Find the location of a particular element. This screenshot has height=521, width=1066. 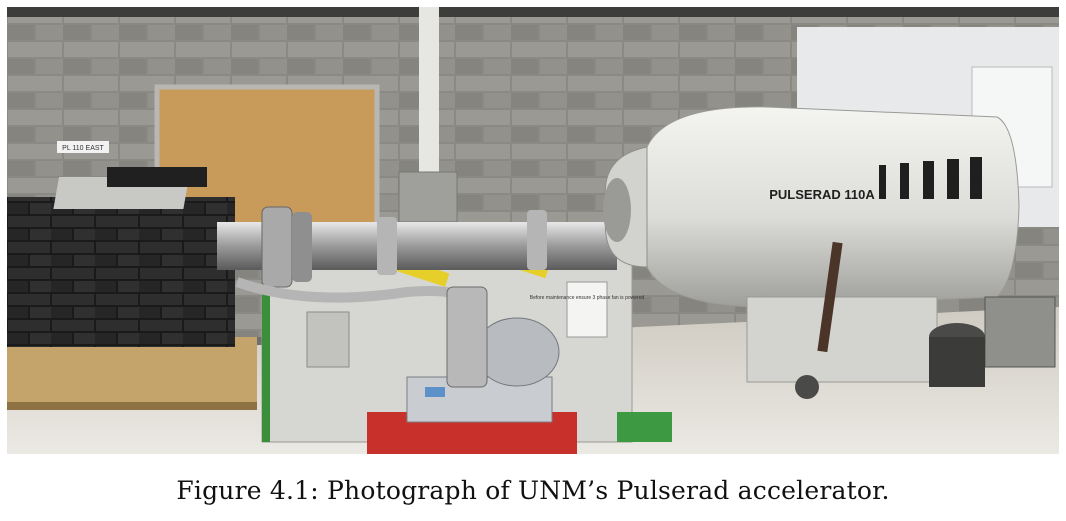

battery-box is located at coordinates (1020, 332).